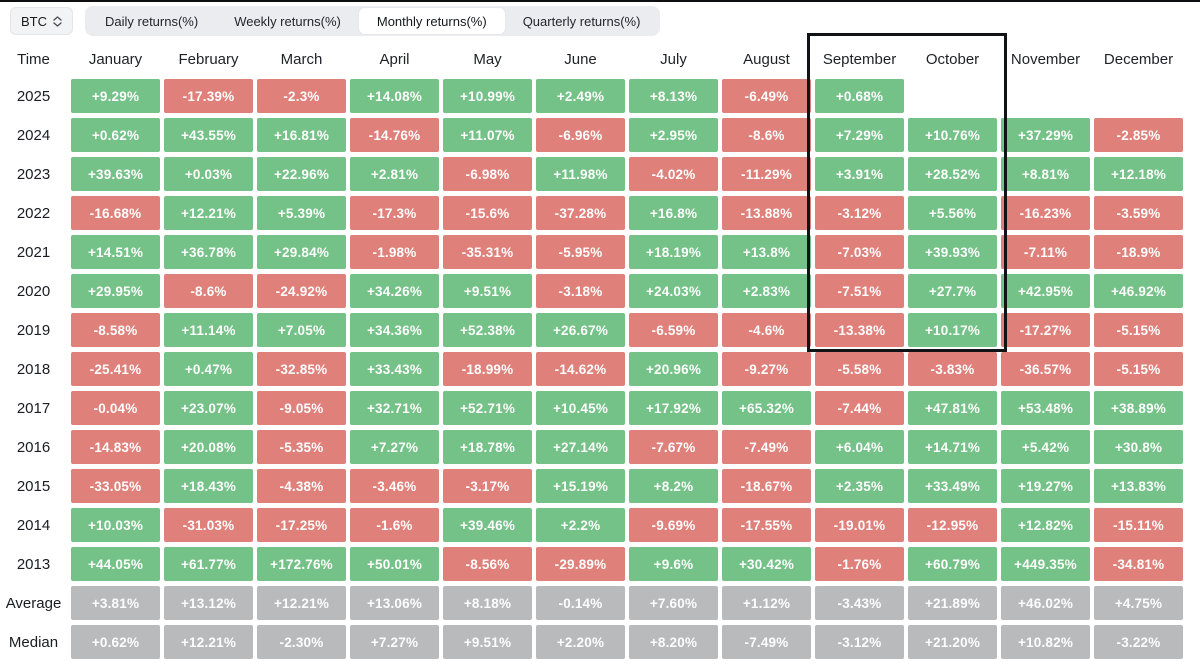 This screenshot has width=1200, height=664. Describe the element at coordinates (208, 525) in the screenshot. I see `return-cell: -31.03%` at that location.